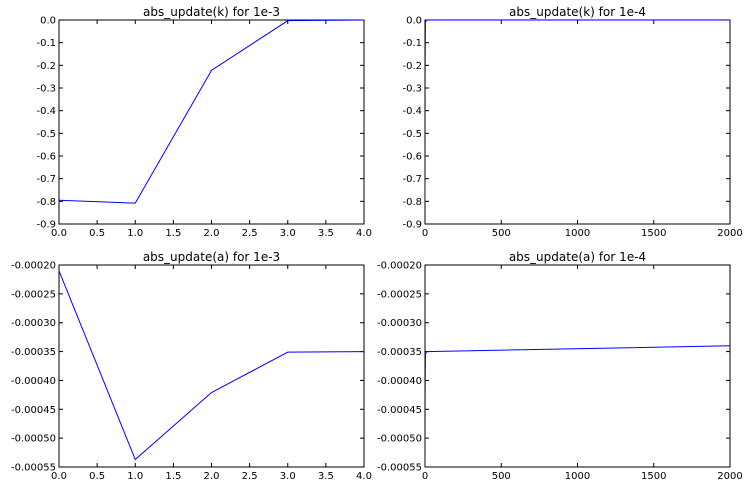  What do you see at coordinates (211, 12) in the screenshot?
I see `subplot-title: abs_update(k) for 1e-3` at bounding box center [211, 12].